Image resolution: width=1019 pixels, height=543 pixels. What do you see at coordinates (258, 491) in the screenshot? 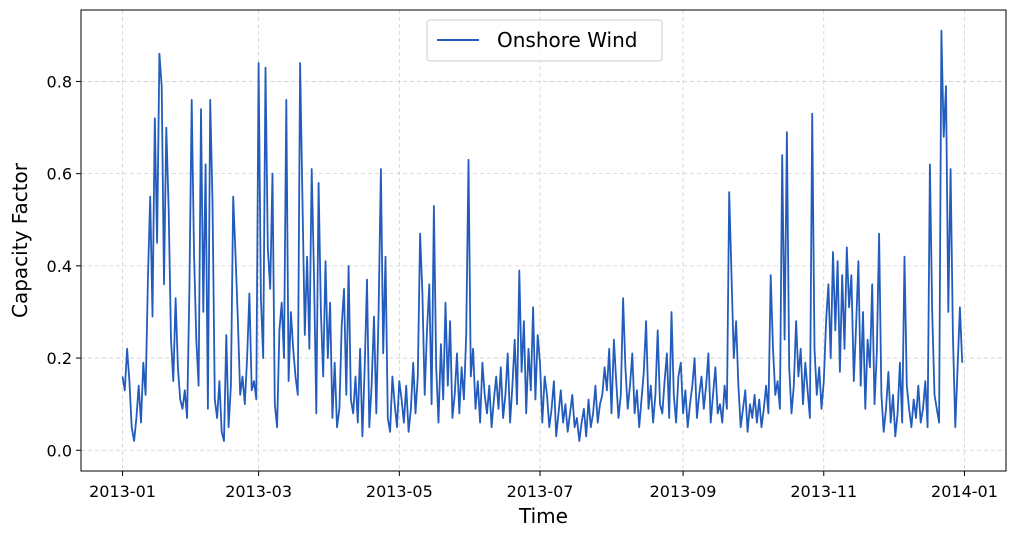
I see `x-tick-label: 2013-03` at bounding box center [258, 491].